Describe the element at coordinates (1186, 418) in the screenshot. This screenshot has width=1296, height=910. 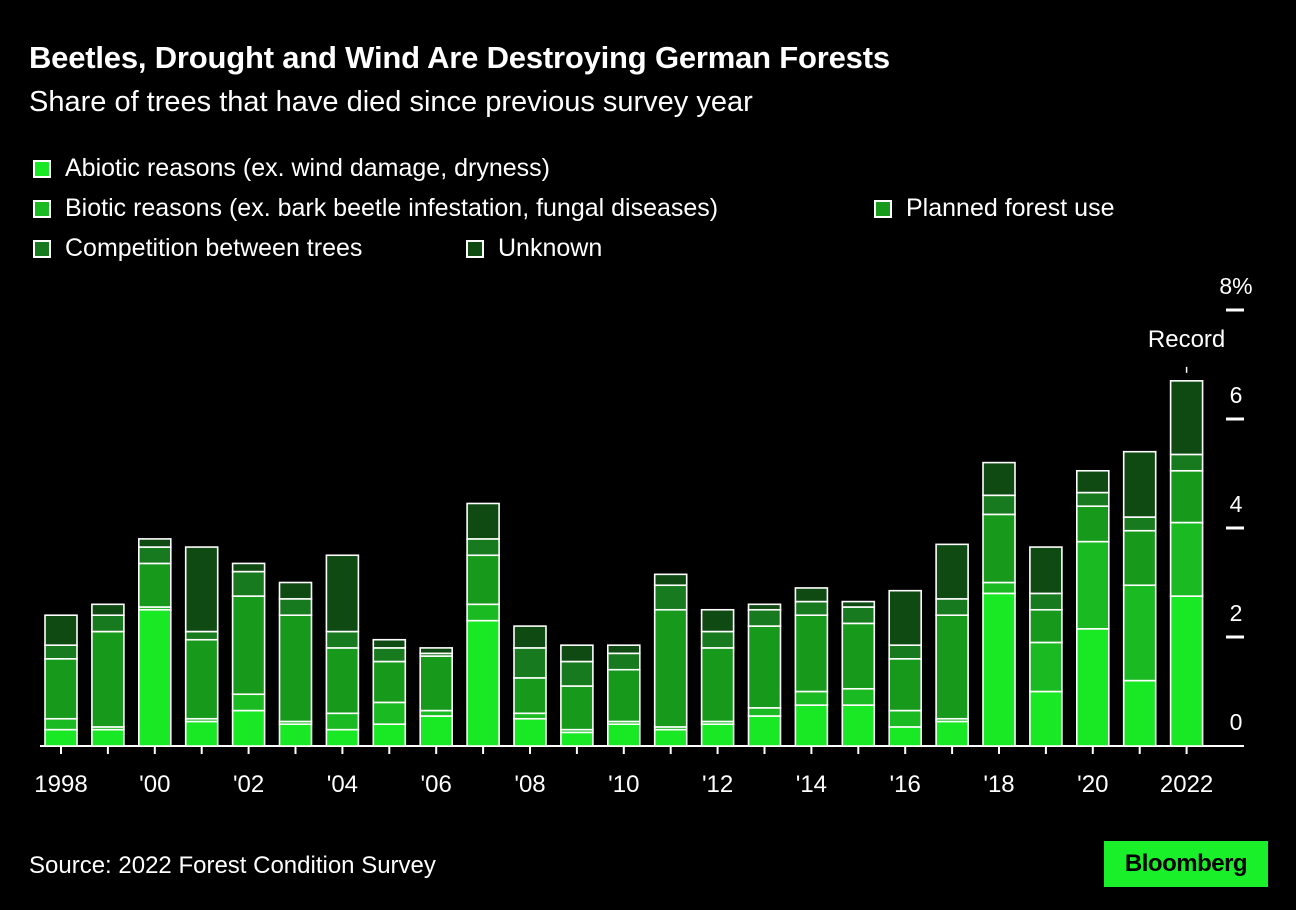
I see `bar-segment-unknown-2022` at that location.